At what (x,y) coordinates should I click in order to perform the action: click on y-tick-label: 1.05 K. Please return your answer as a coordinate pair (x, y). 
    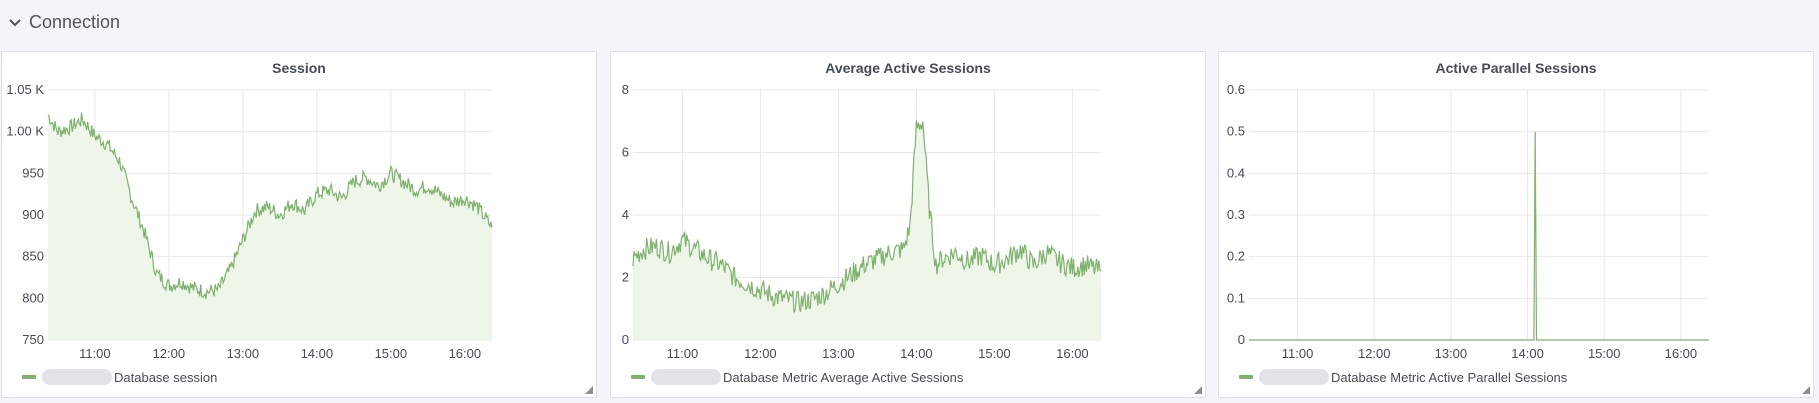
    Looking at the image, I should click on (25, 89).